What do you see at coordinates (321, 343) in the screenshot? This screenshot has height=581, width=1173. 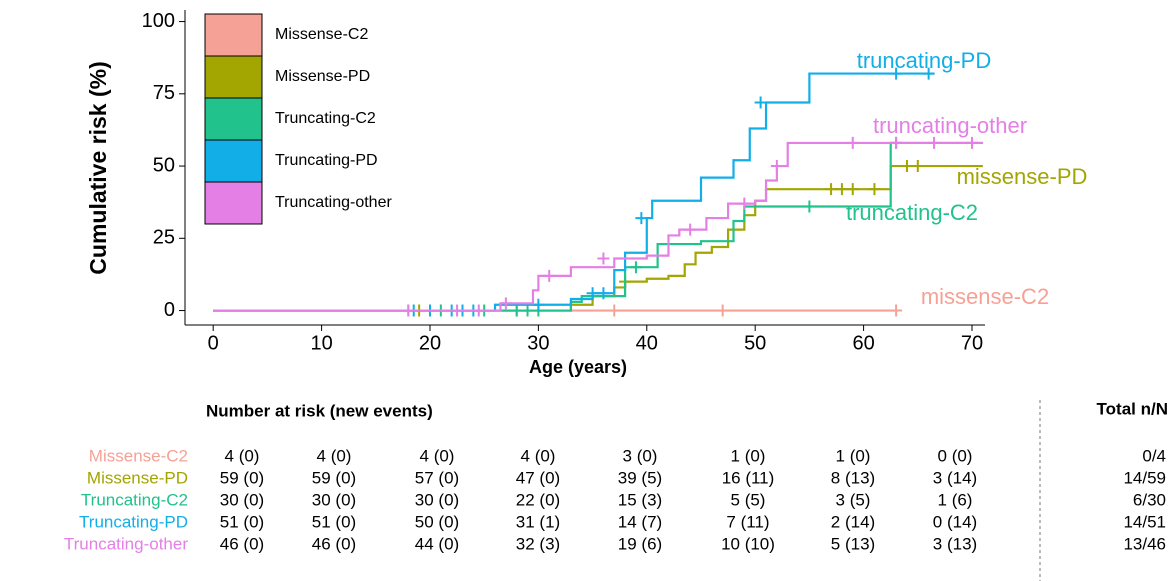 I see `x-tick-label: 10` at bounding box center [321, 343].